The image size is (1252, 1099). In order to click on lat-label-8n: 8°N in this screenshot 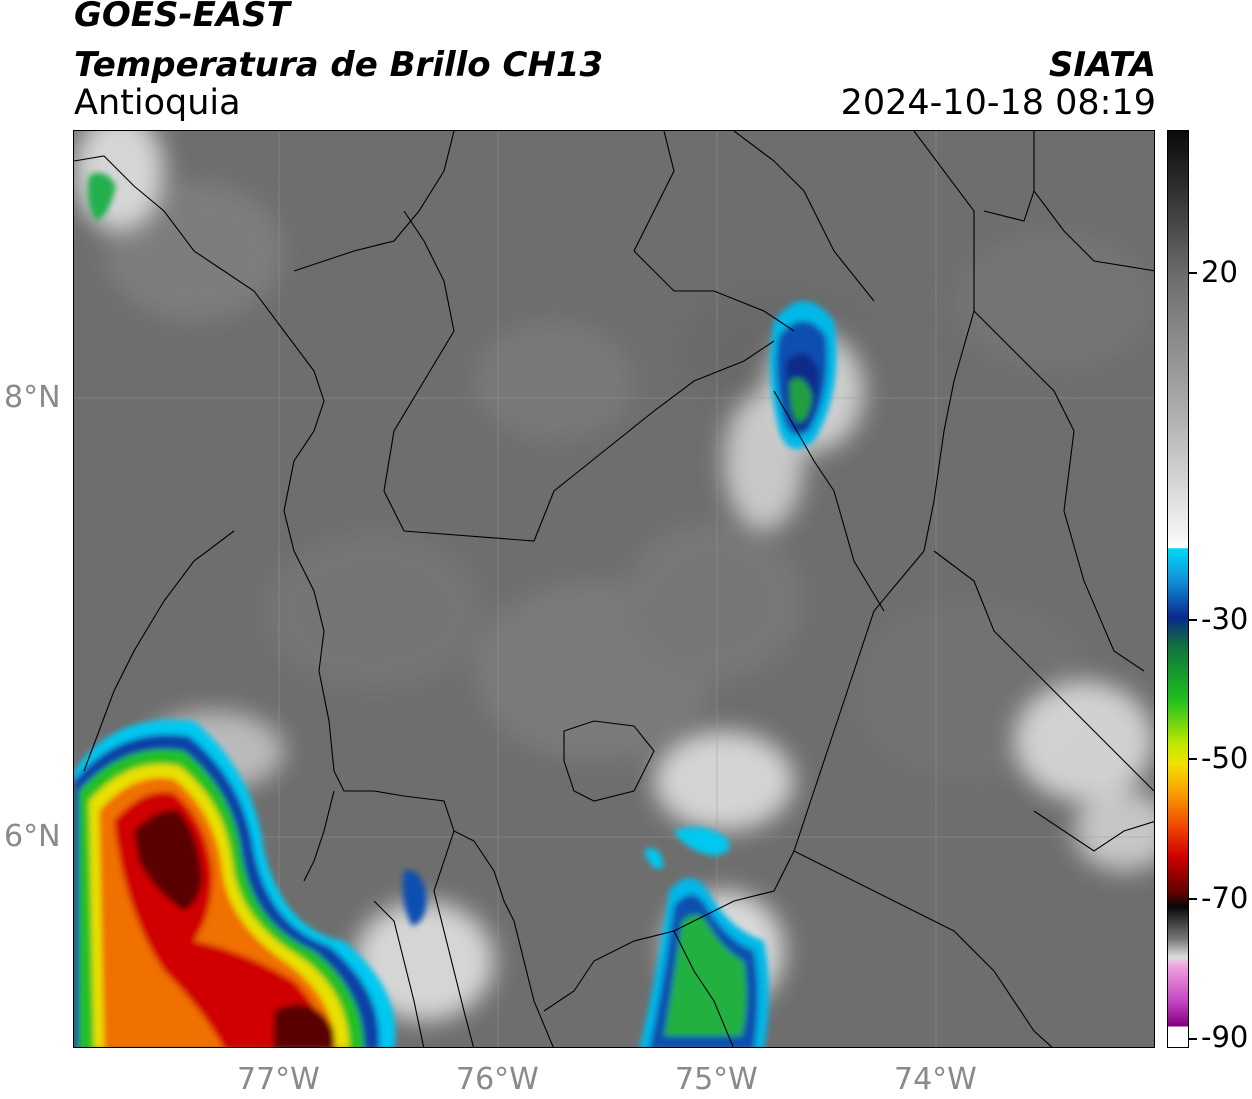, I will do `click(32, 397)`.